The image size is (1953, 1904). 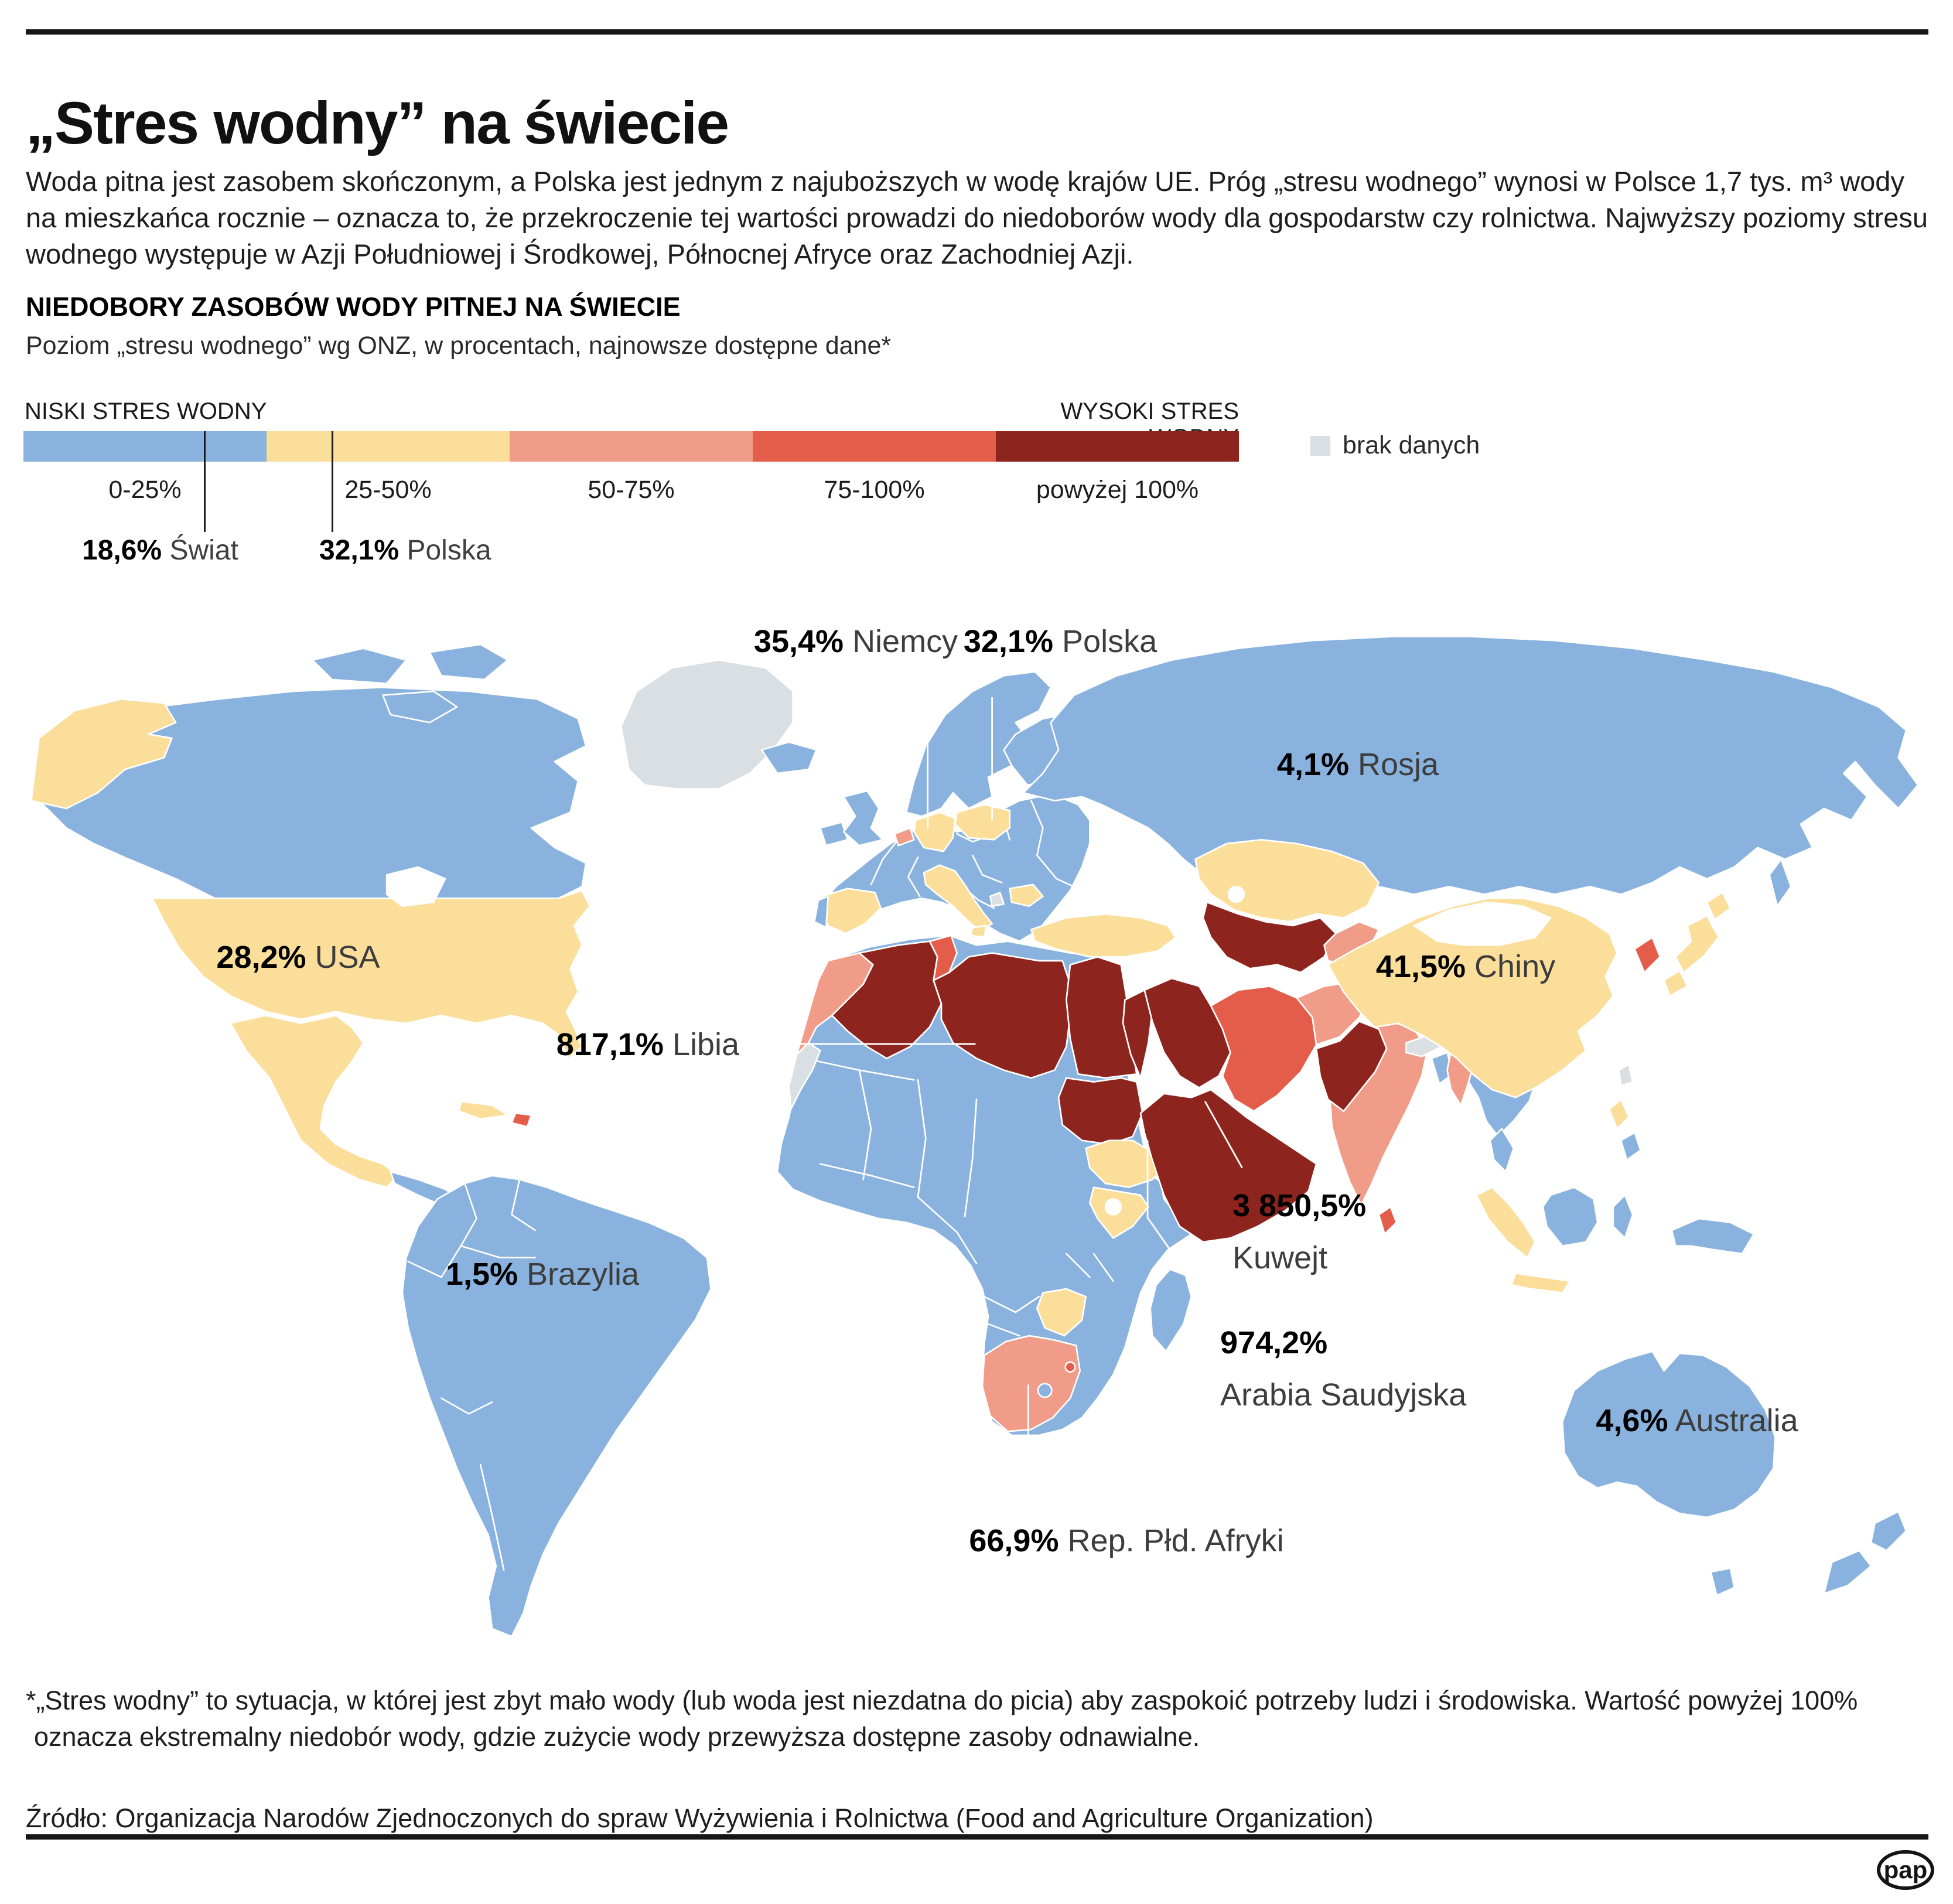 What do you see at coordinates (1060, 641) in the screenshot?
I see `map-label-polska: 32,1% Polska` at bounding box center [1060, 641].